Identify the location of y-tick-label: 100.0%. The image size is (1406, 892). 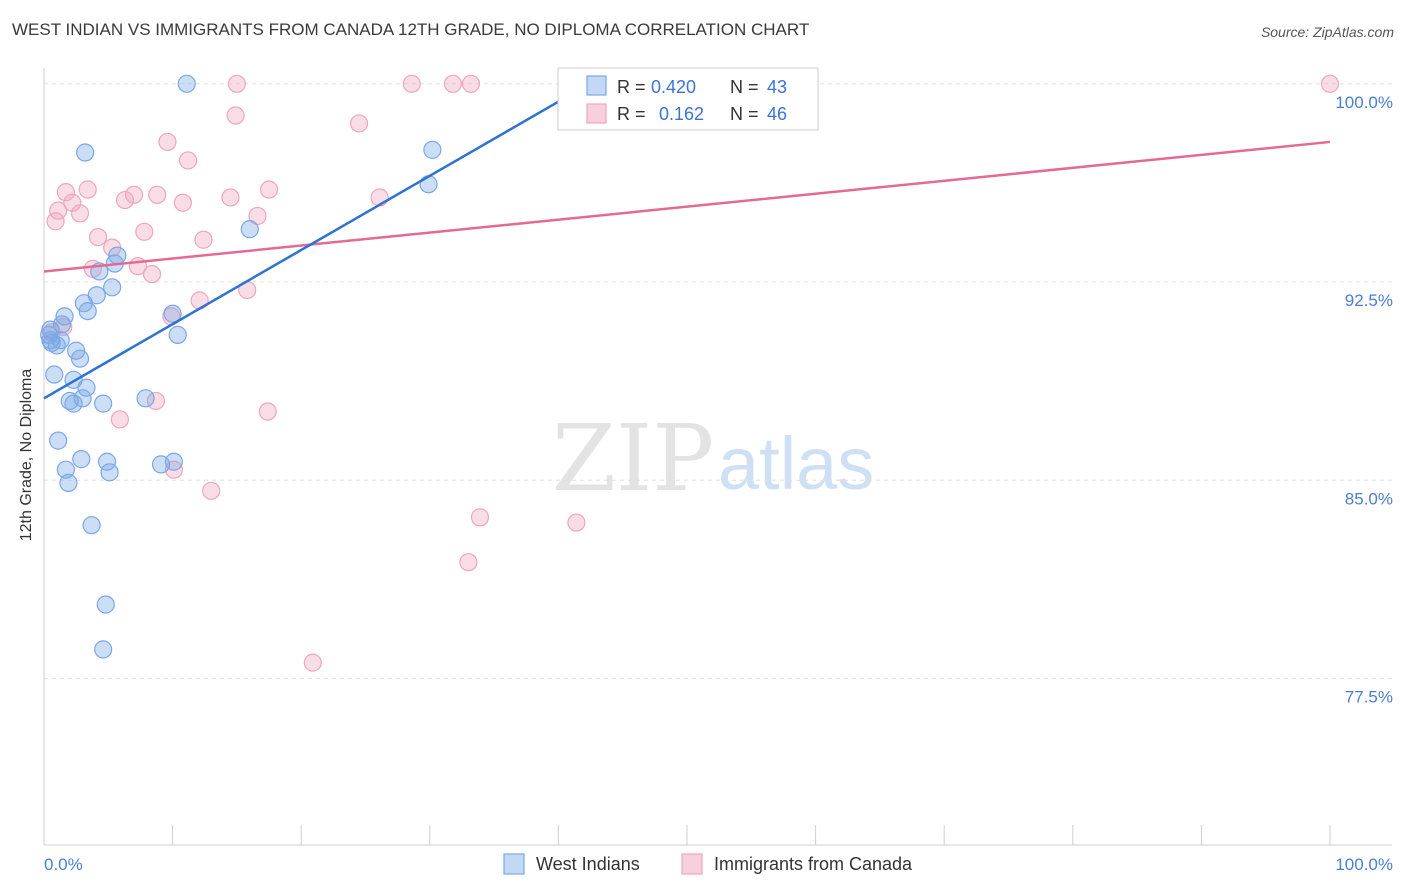
(1364, 102).